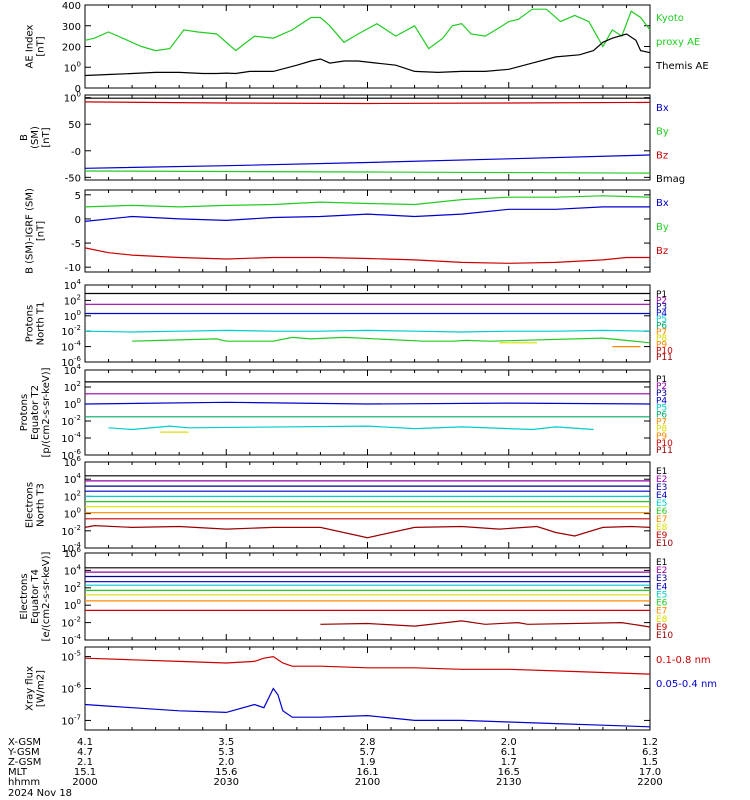 The height and width of the screenshot is (800, 750). What do you see at coordinates (30, 231) in the screenshot?
I see `y-axis-label: B (SM)-IGRF (SM)` at bounding box center [30, 231].